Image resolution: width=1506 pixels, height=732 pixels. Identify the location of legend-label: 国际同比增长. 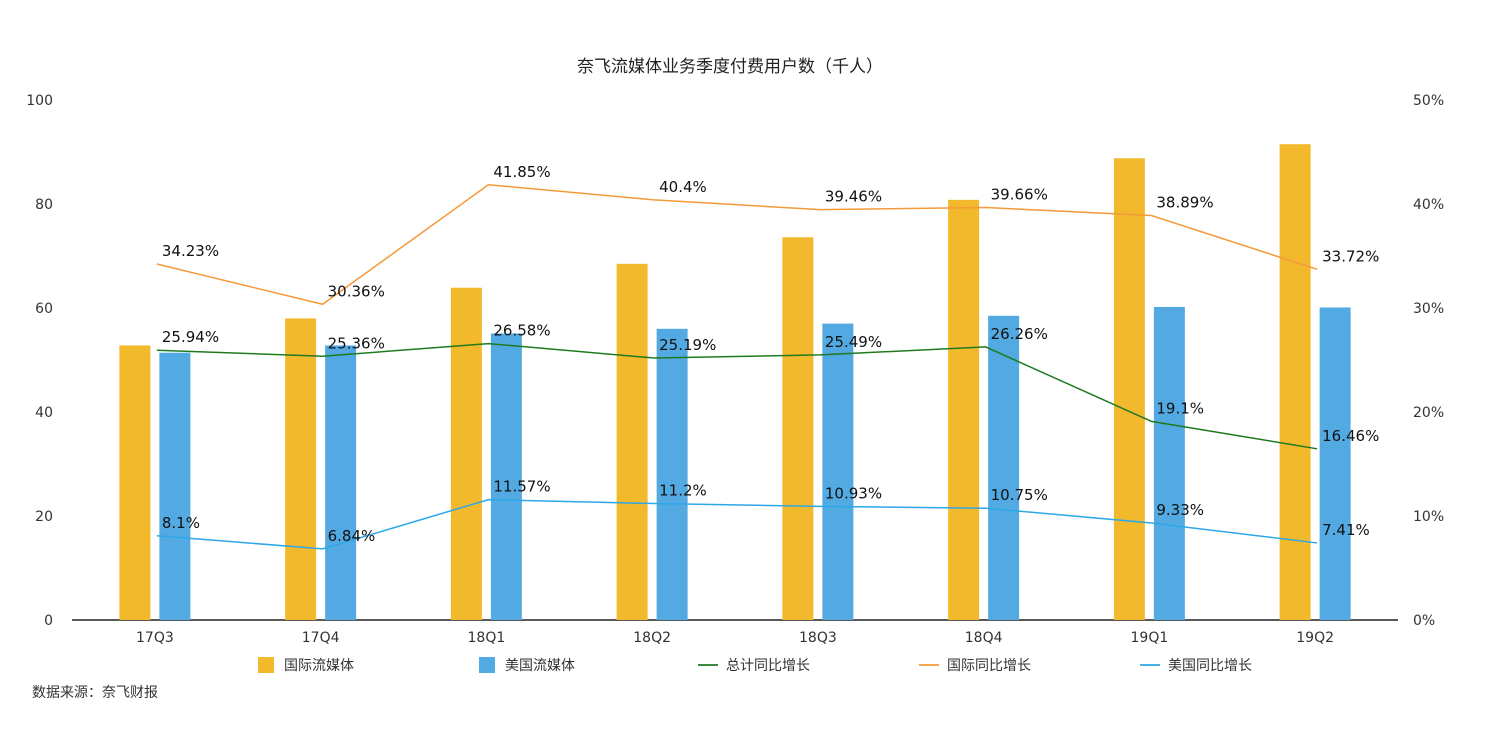
(989, 666).